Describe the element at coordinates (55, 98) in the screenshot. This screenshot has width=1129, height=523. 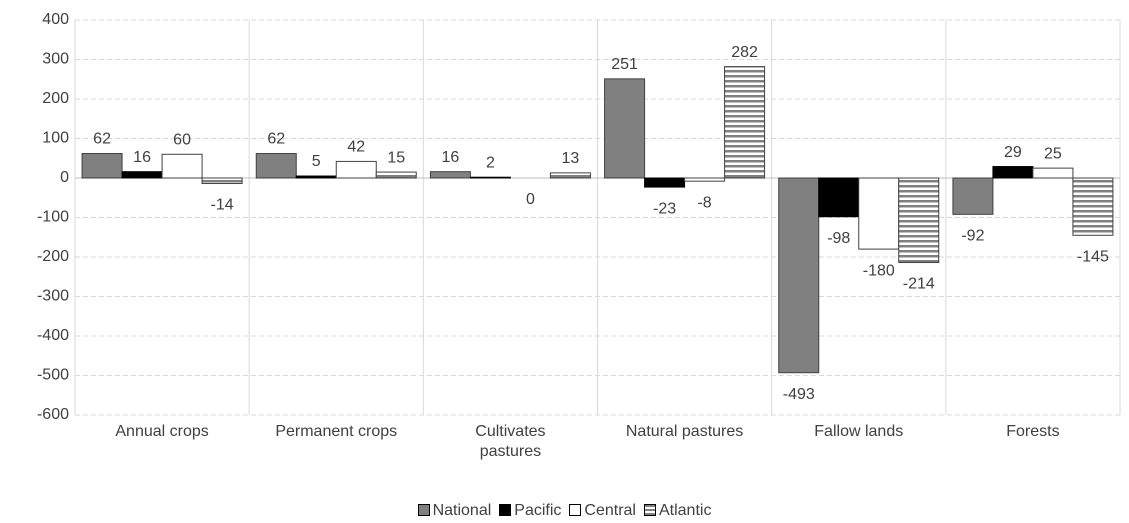
I see `y-tick-label: 200` at that location.